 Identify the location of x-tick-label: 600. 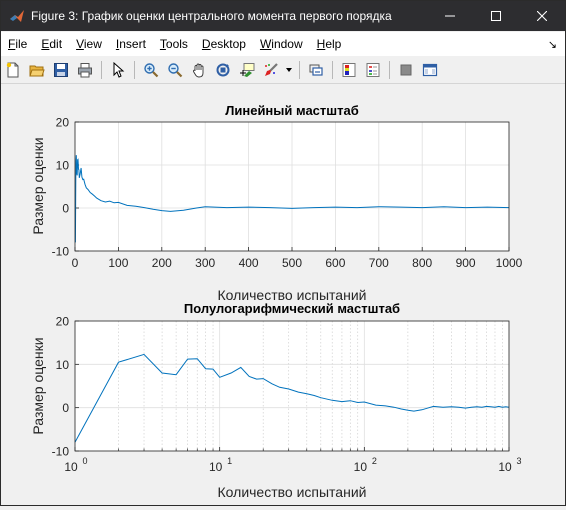
(335, 263).